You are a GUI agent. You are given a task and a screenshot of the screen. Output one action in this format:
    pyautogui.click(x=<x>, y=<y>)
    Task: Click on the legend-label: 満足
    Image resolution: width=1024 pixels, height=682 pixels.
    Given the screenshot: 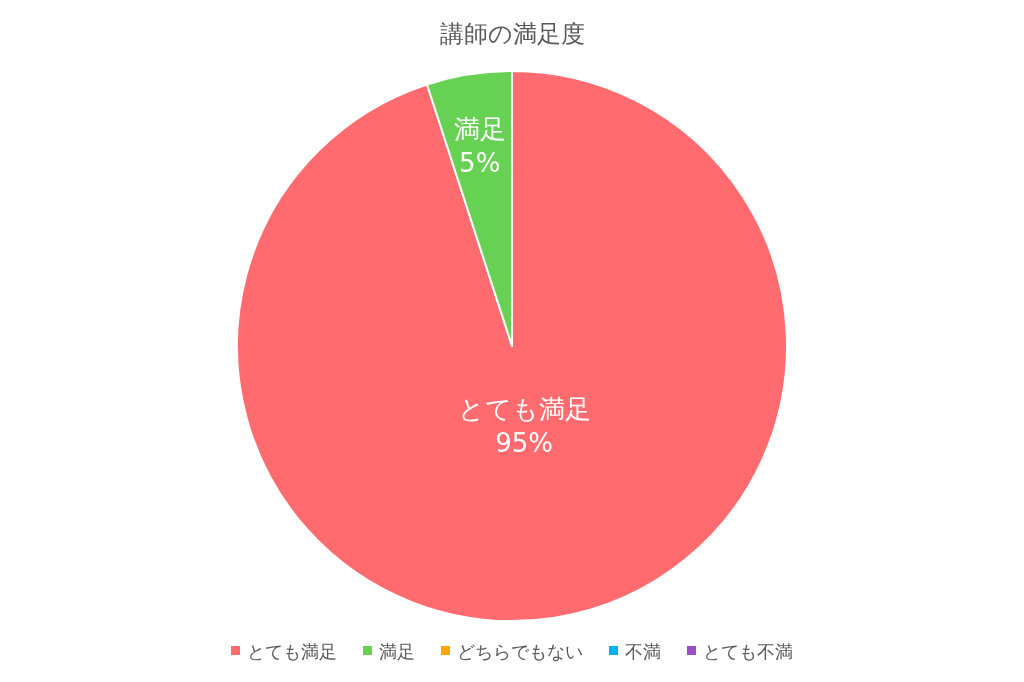 What is the action you would take?
    pyautogui.click(x=397, y=651)
    